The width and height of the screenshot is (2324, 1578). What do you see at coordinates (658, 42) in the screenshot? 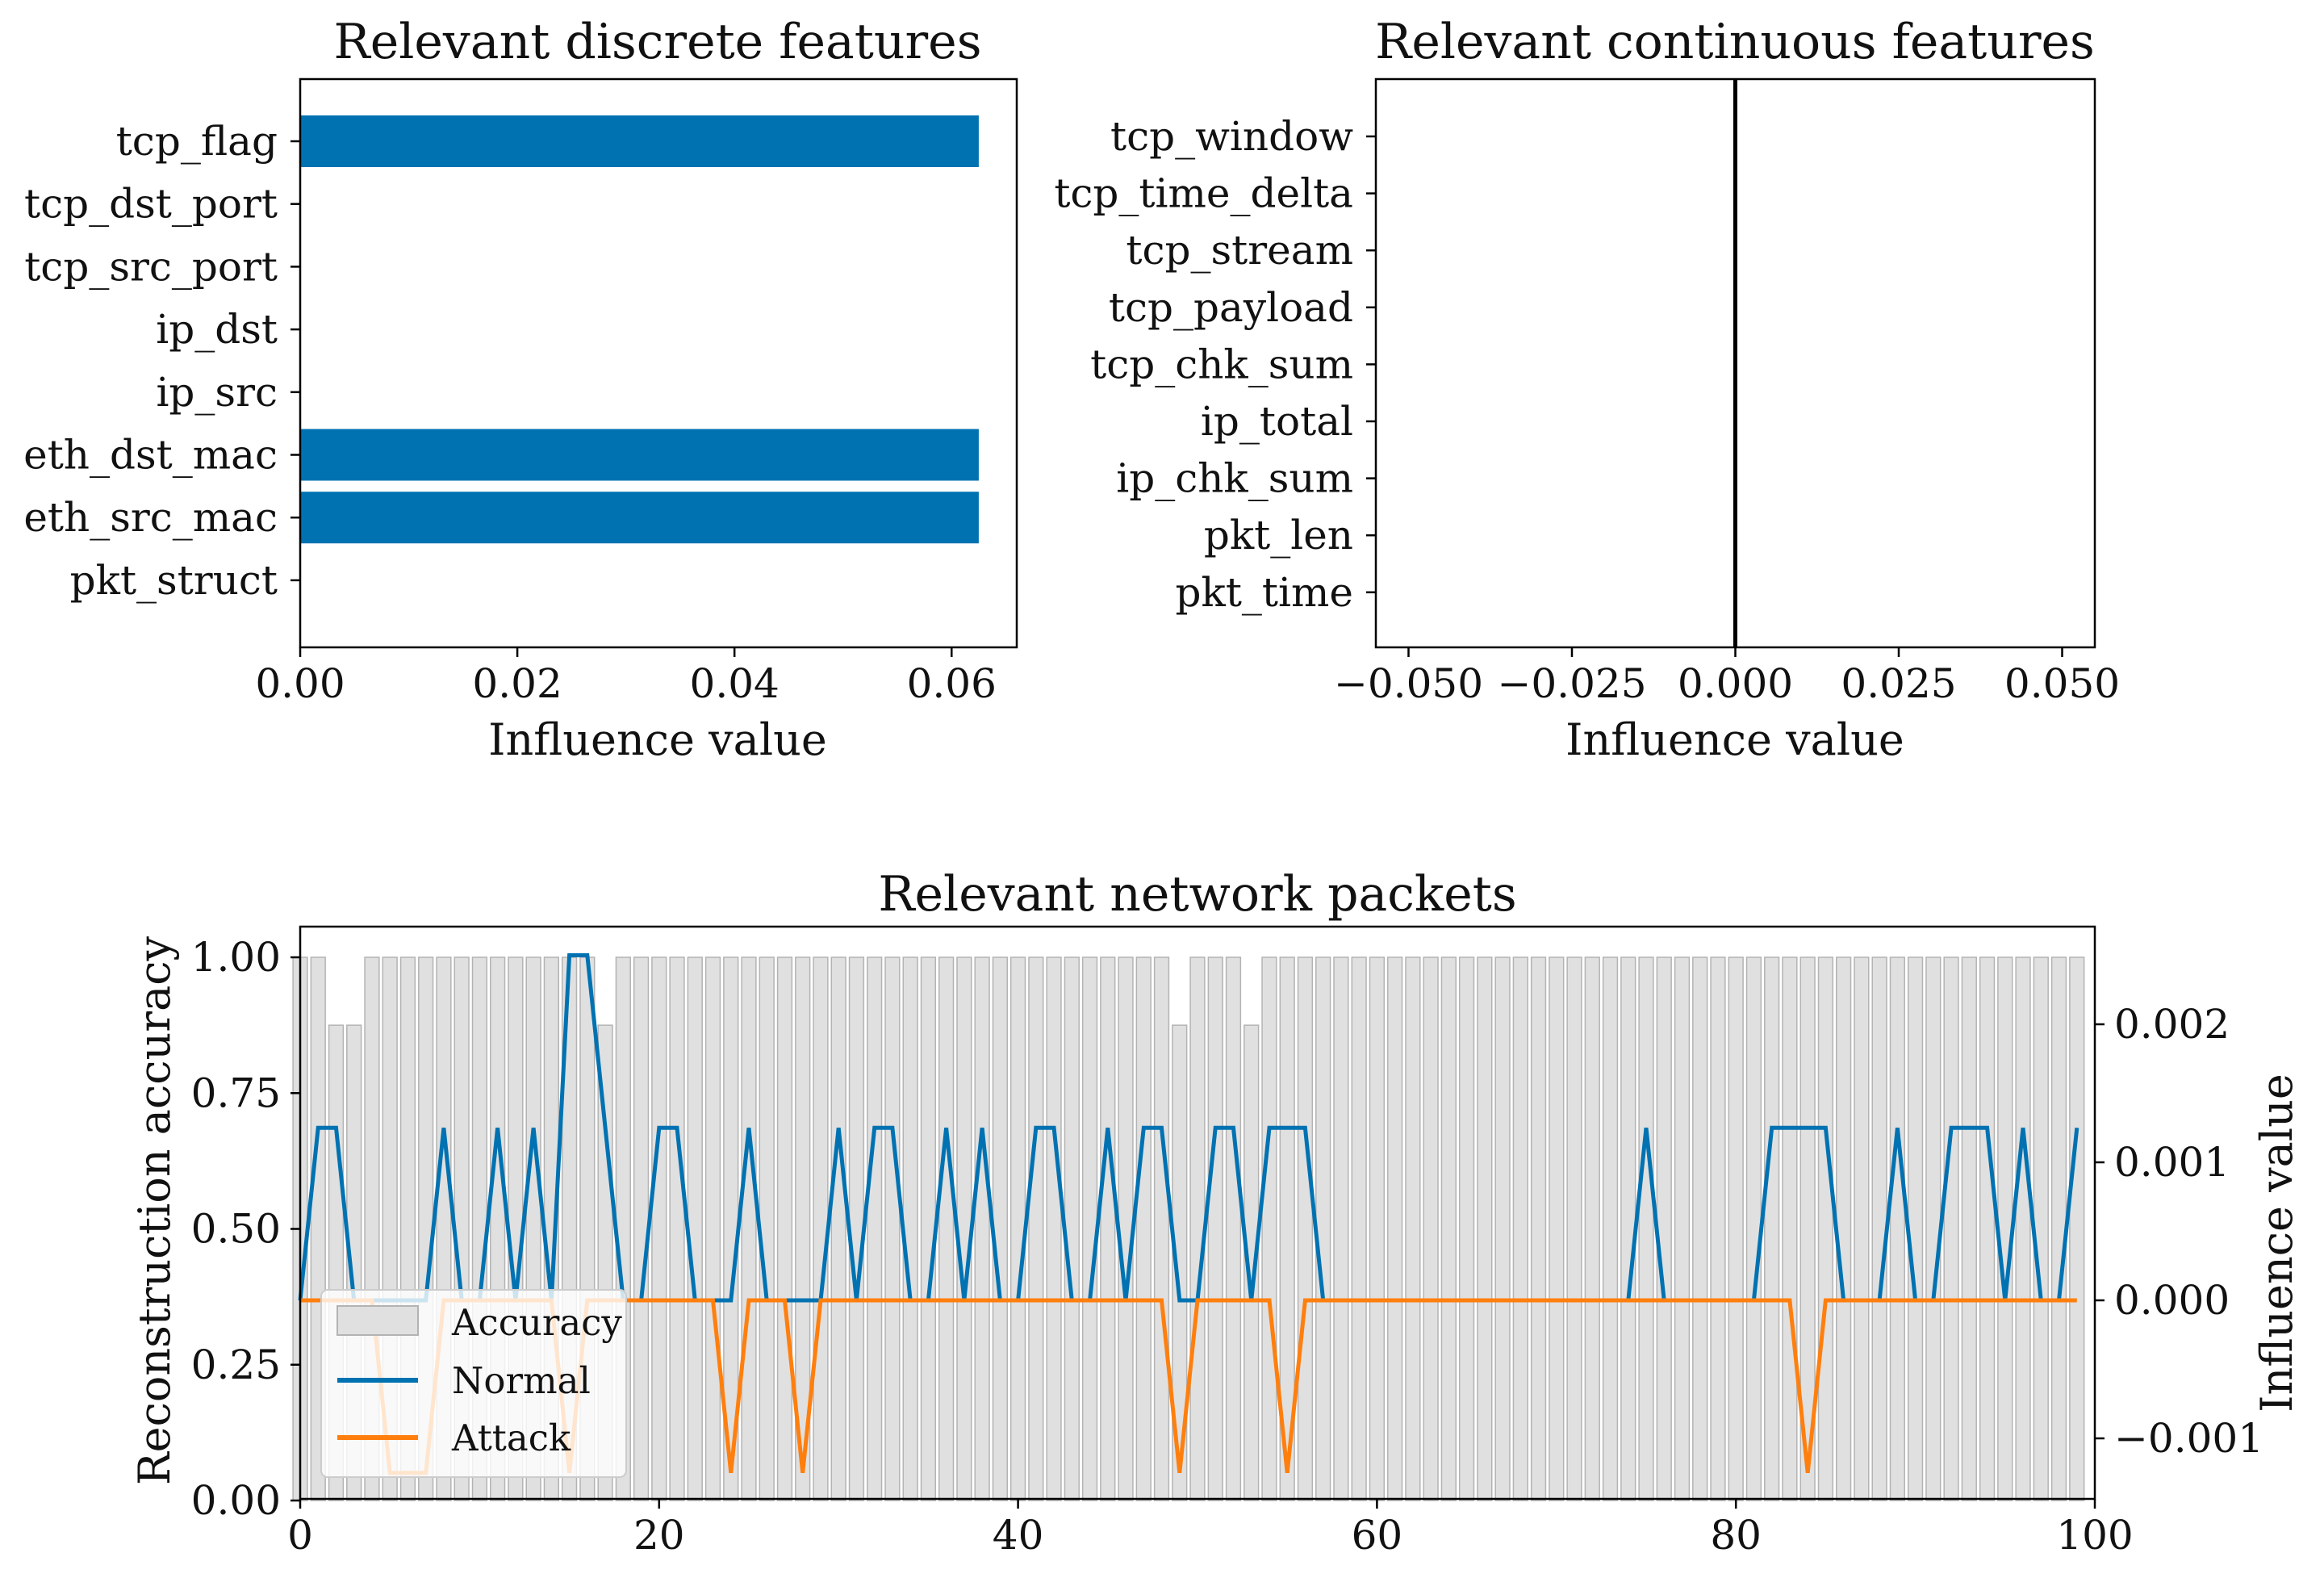
I see `discrete-chart-title: Relevant discrete features` at bounding box center [658, 42].